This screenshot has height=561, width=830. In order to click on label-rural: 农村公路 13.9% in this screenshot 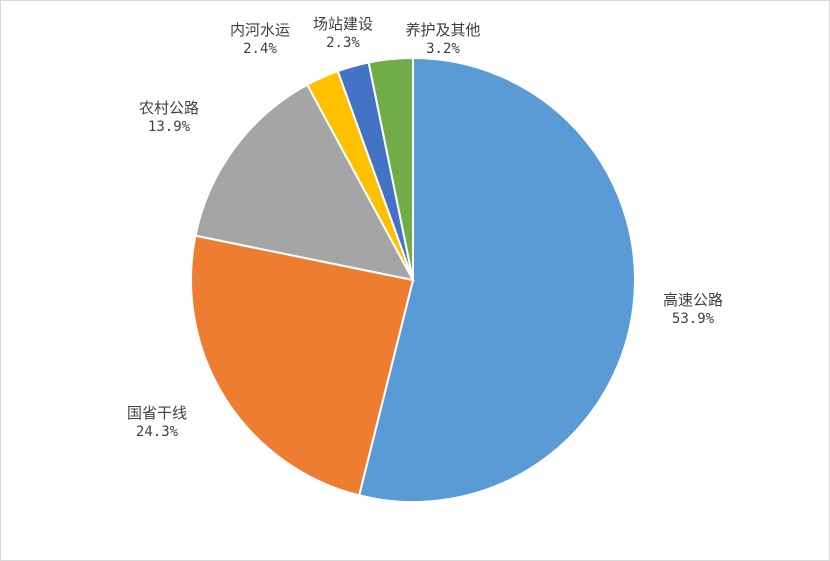, I will do `click(169, 118)`.